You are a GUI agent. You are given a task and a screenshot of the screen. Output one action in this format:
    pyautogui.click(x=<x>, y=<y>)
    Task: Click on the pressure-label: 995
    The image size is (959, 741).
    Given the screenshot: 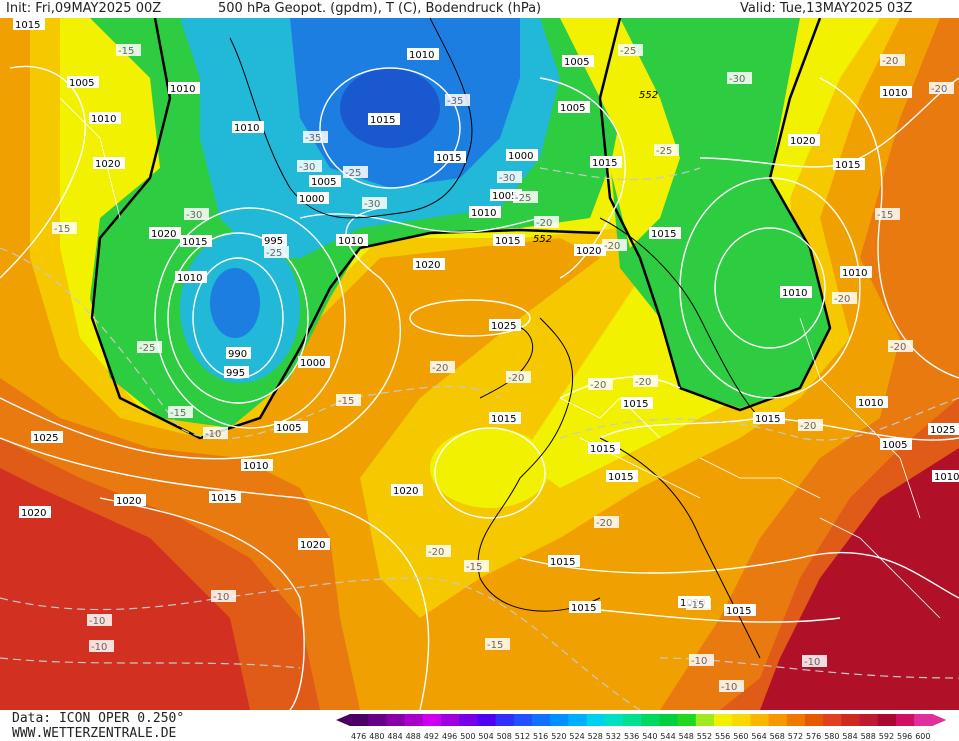 What is the action you would take?
    pyautogui.click(x=236, y=372)
    